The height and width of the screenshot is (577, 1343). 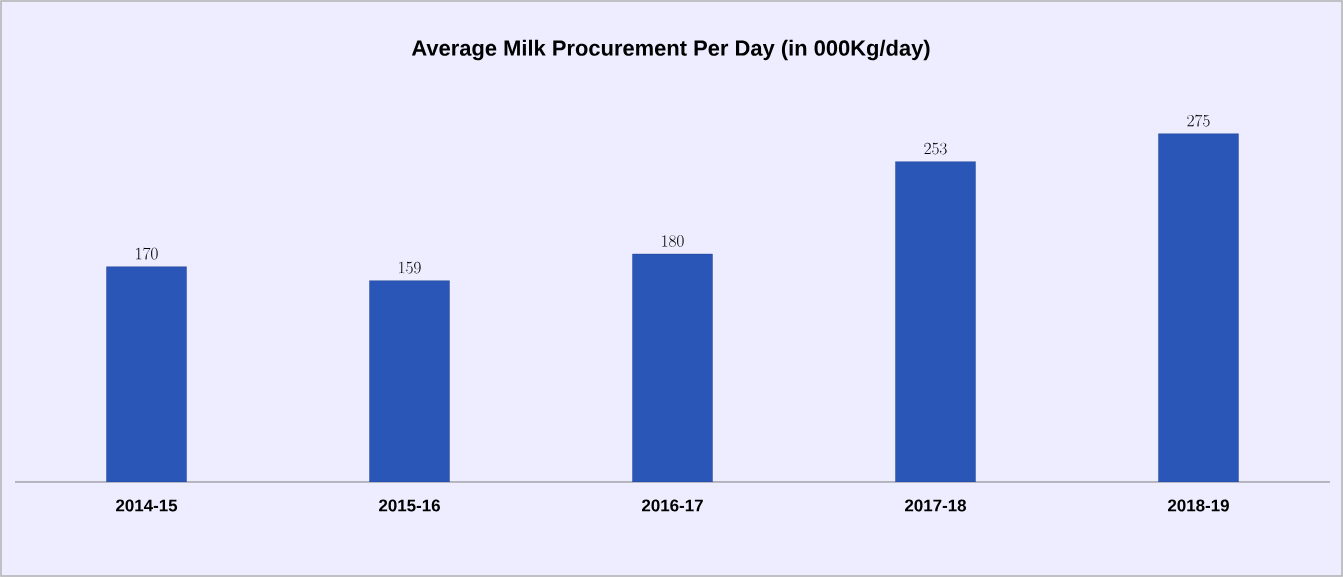 What do you see at coordinates (935, 148) in the screenshot?
I see `data-label: 253` at bounding box center [935, 148].